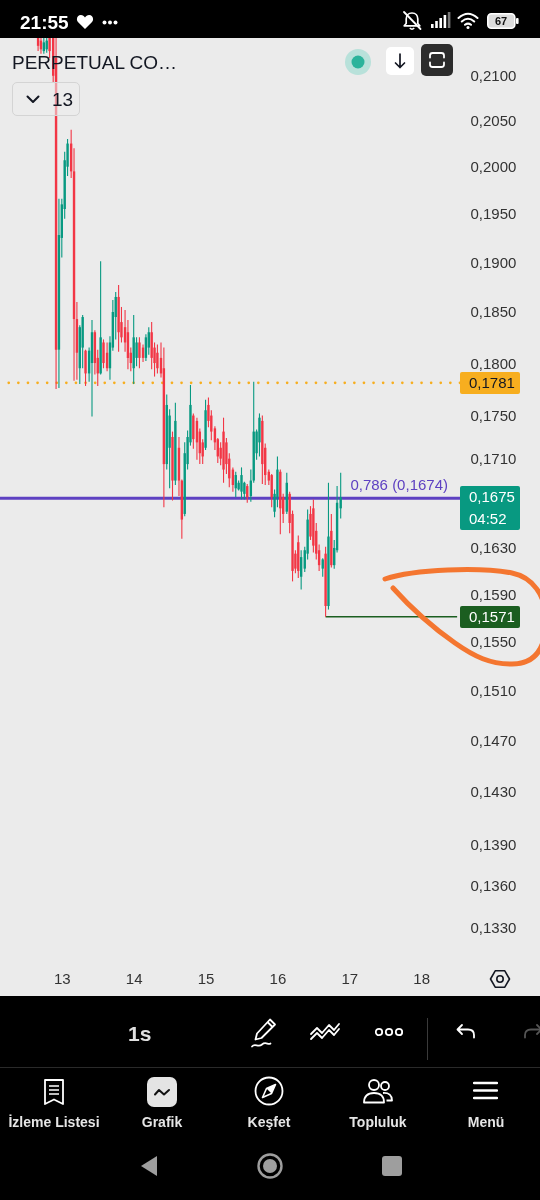 The height and width of the screenshot is (1200, 540). Describe the element at coordinates (493, 76) in the screenshot. I see `y-tick-label: 0,2100` at that location.